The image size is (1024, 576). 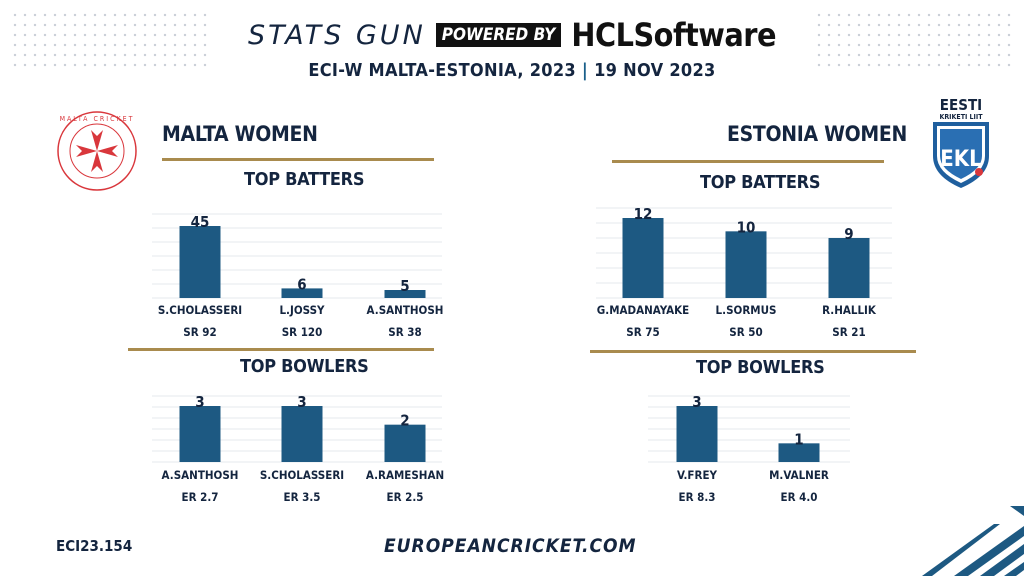 I want to click on player-stat-label: ER 2.5, so click(x=405, y=497).